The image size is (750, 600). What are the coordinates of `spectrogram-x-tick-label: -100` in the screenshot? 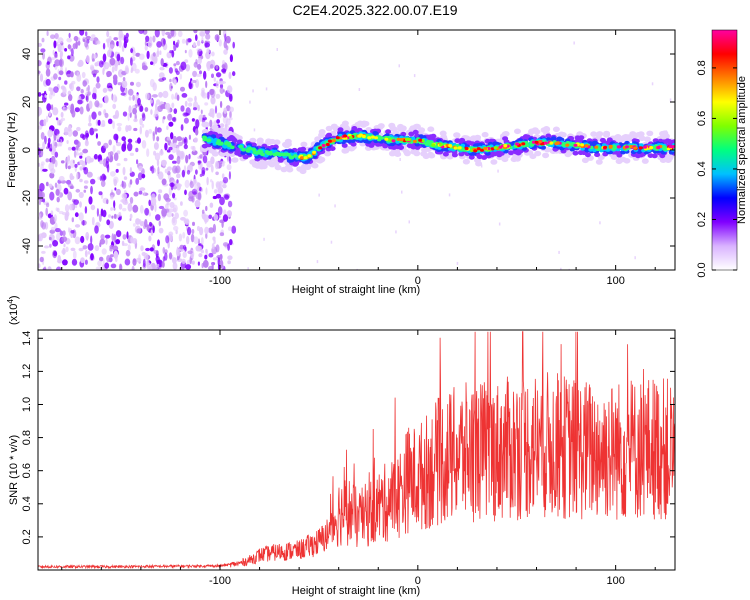 It's located at (220, 281).